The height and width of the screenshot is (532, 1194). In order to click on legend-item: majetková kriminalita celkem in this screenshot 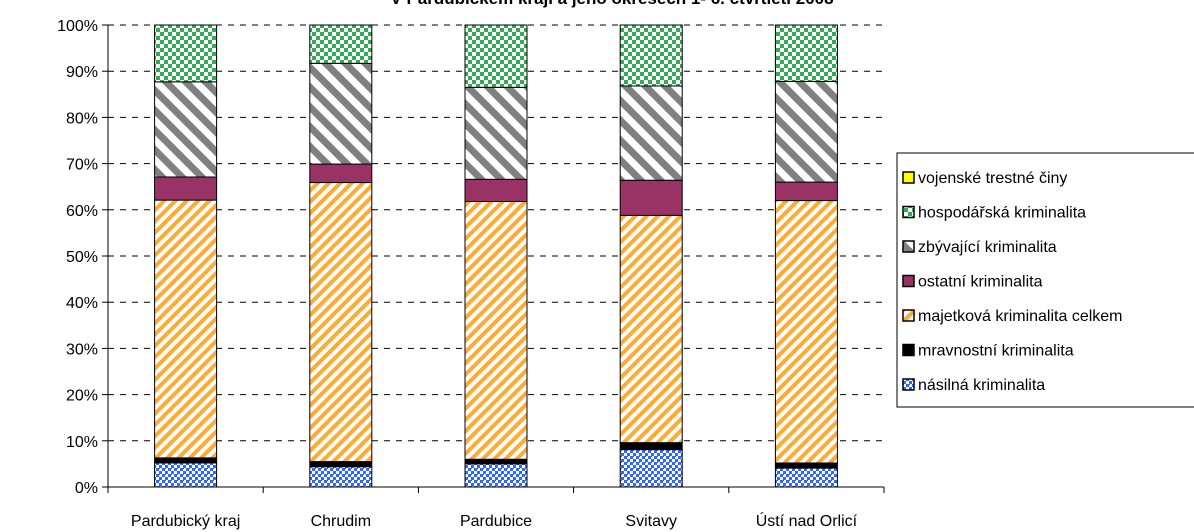, I will do `click(1012, 316)`.